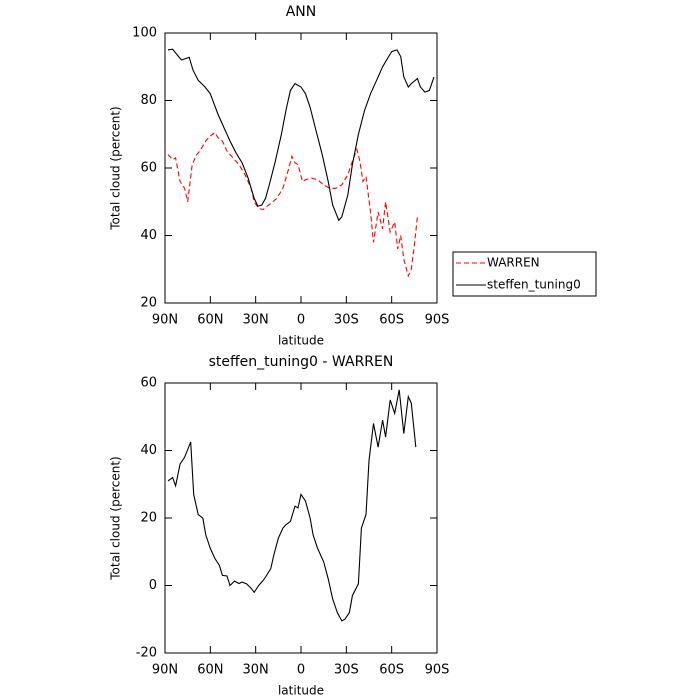 The height and width of the screenshot is (700, 700). What do you see at coordinates (524, 274) in the screenshot?
I see `legend-box` at bounding box center [524, 274].